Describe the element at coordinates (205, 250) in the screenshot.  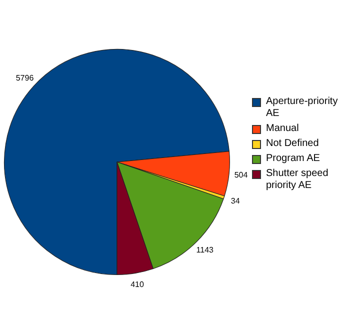
I see `data-label: 1143` at that location.